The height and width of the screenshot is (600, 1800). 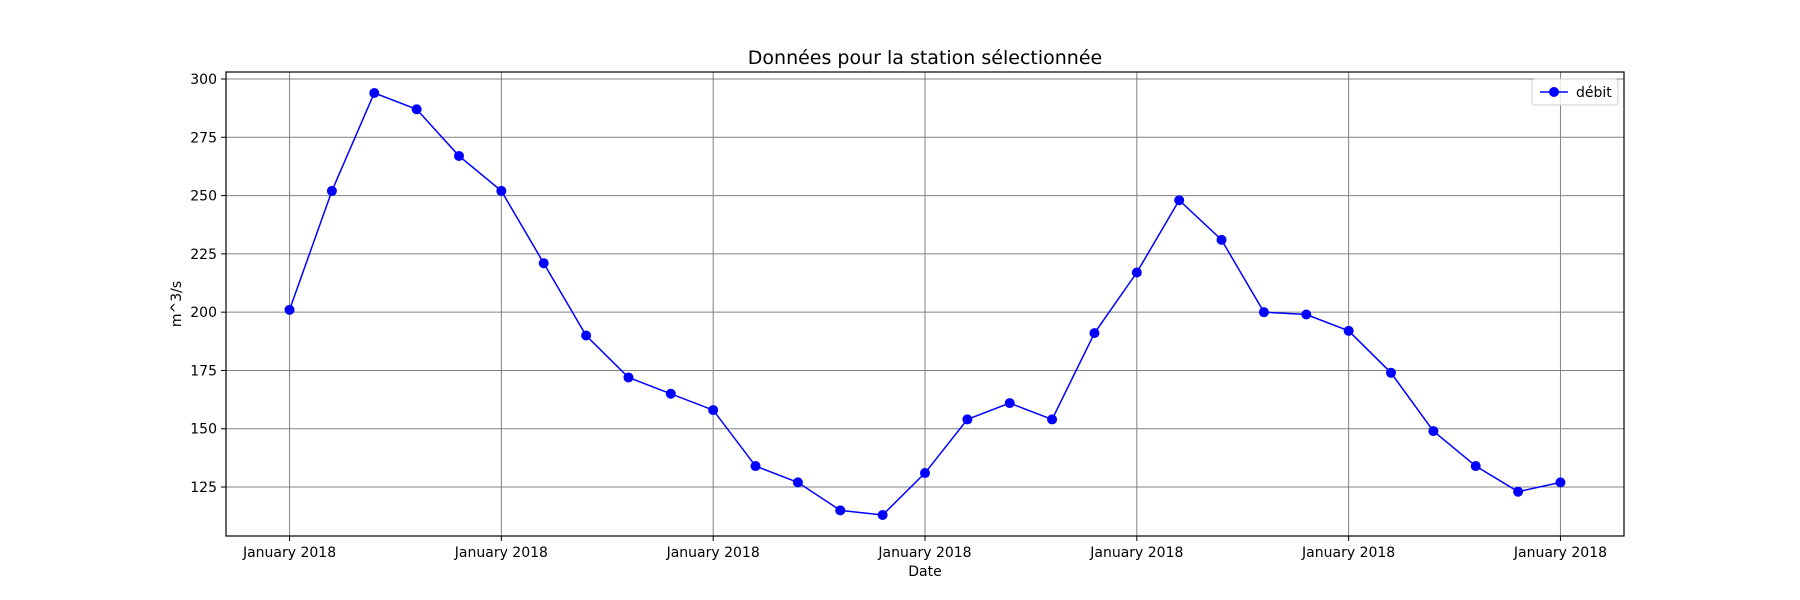 What do you see at coordinates (1554, 92) in the screenshot?
I see `legend-marker-swatch` at bounding box center [1554, 92].